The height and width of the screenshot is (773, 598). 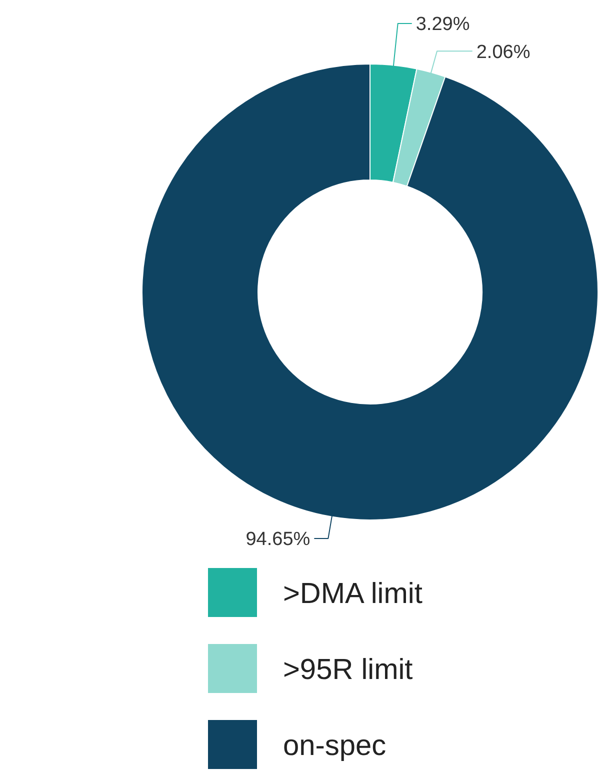 I want to click on data-label: 94.65%, so click(x=278, y=539).